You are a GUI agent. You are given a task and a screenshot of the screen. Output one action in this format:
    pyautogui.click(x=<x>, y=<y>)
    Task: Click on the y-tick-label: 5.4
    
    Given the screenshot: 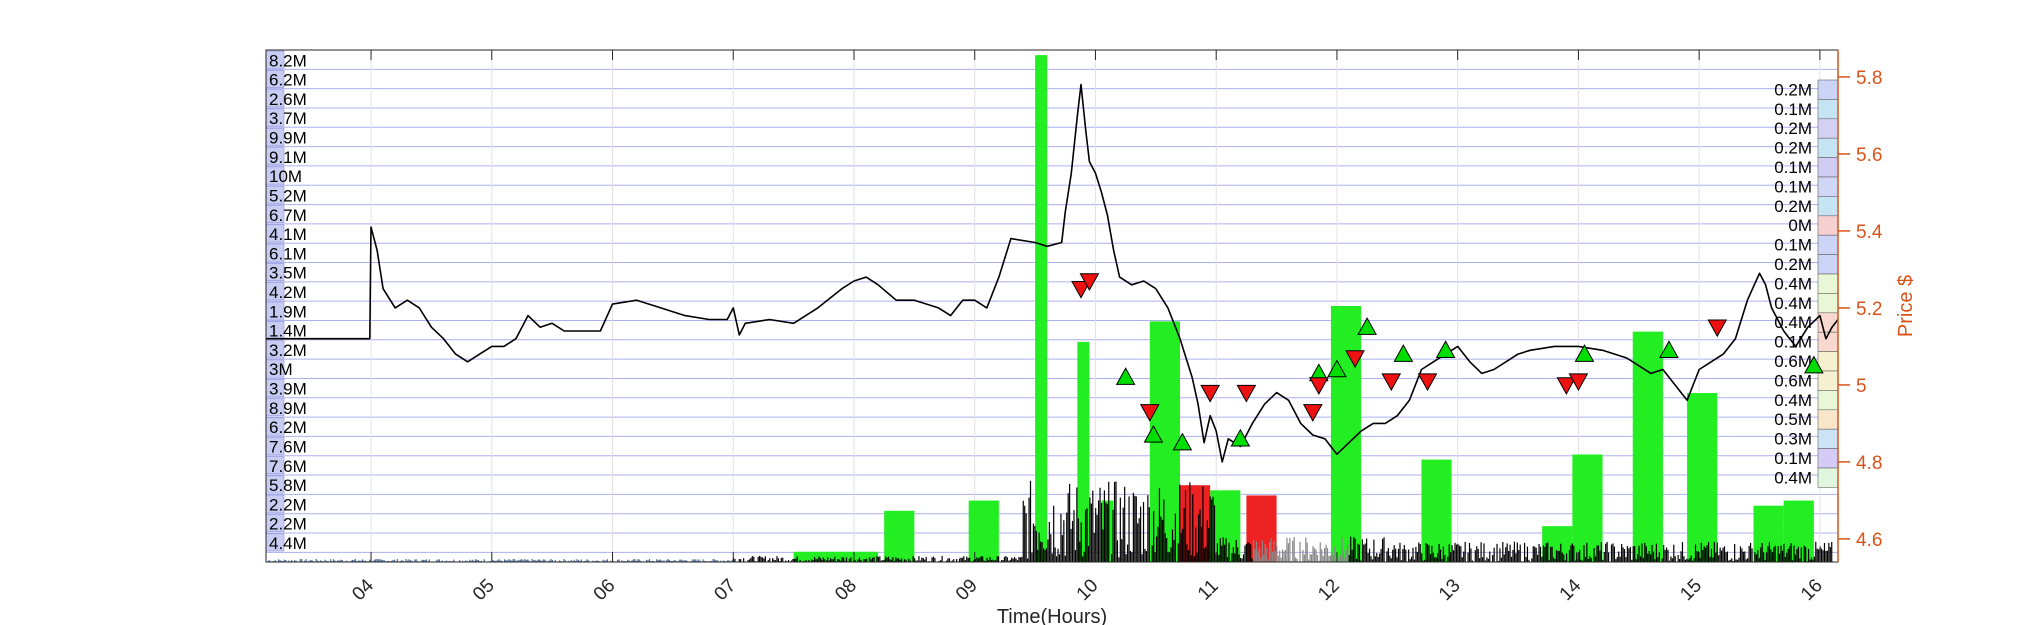 What is the action you would take?
    pyautogui.click(x=1869, y=232)
    